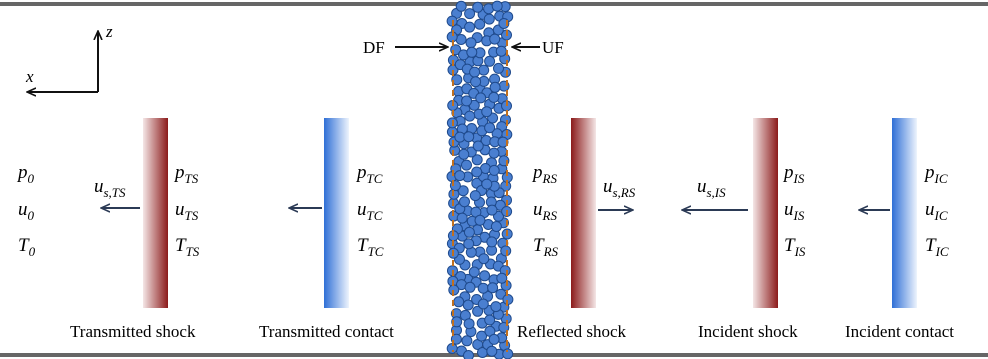 The height and width of the screenshot is (359, 988). Describe the element at coordinates (133, 331) in the screenshot. I see `transmitted-shock-caption: Transmitted shock` at that location.